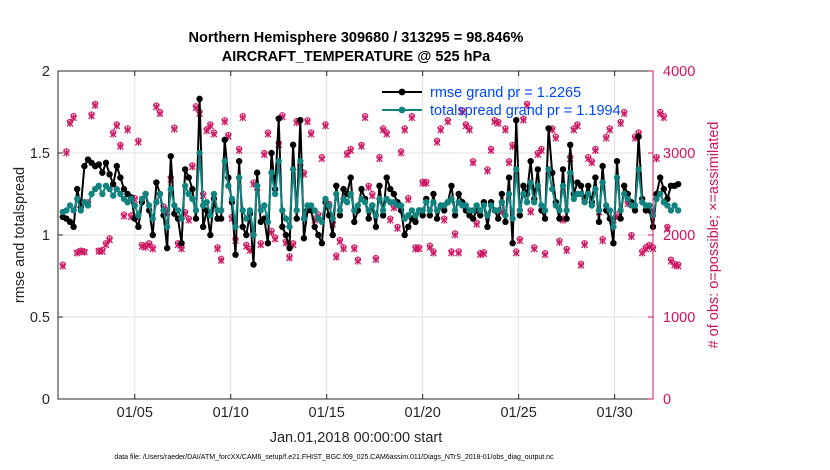 The height and width of the screenshot is (470, 830). Describe the element at coordinates (614, 413) in the screenshot. I see `x-tick-label: 01/30` at that location.